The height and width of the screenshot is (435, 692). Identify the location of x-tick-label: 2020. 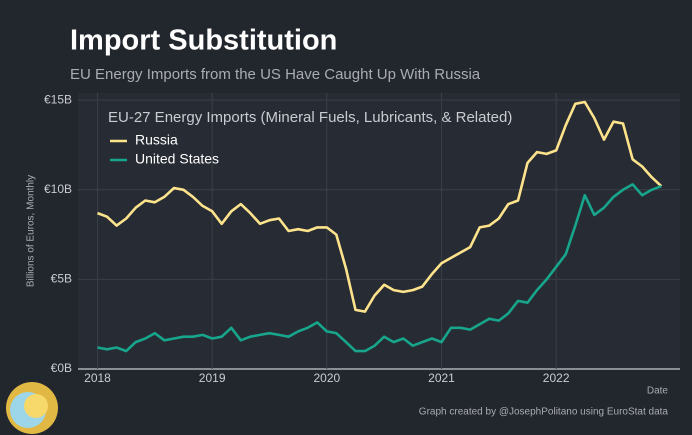
(326, 378).